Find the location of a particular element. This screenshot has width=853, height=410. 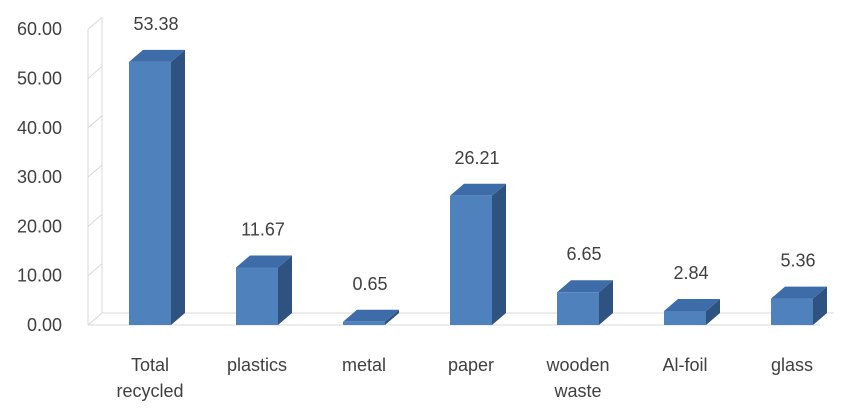

category-label: plastics is located at coordinates (257, 365).